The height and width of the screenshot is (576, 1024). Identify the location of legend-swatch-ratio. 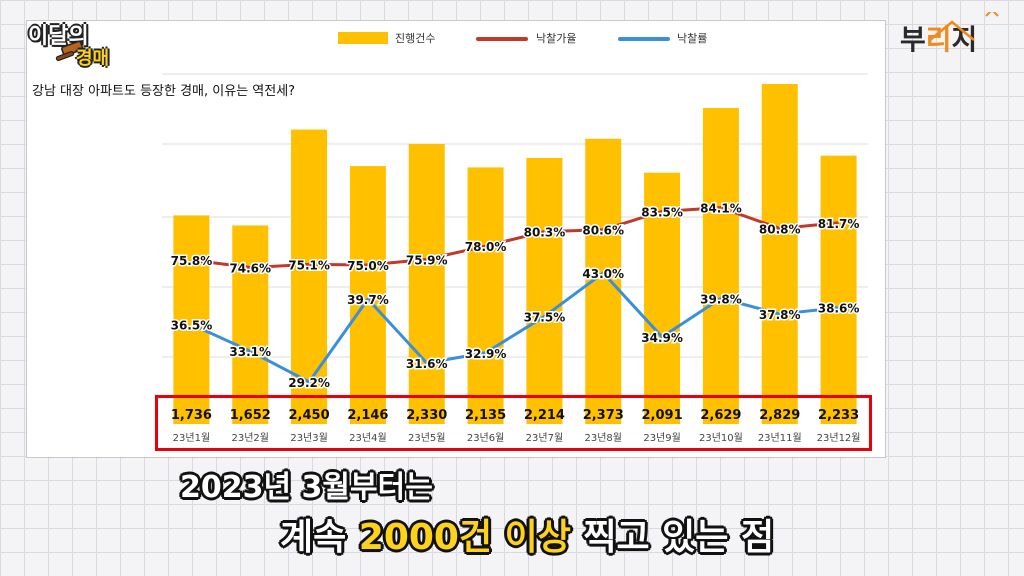
(644, 39).